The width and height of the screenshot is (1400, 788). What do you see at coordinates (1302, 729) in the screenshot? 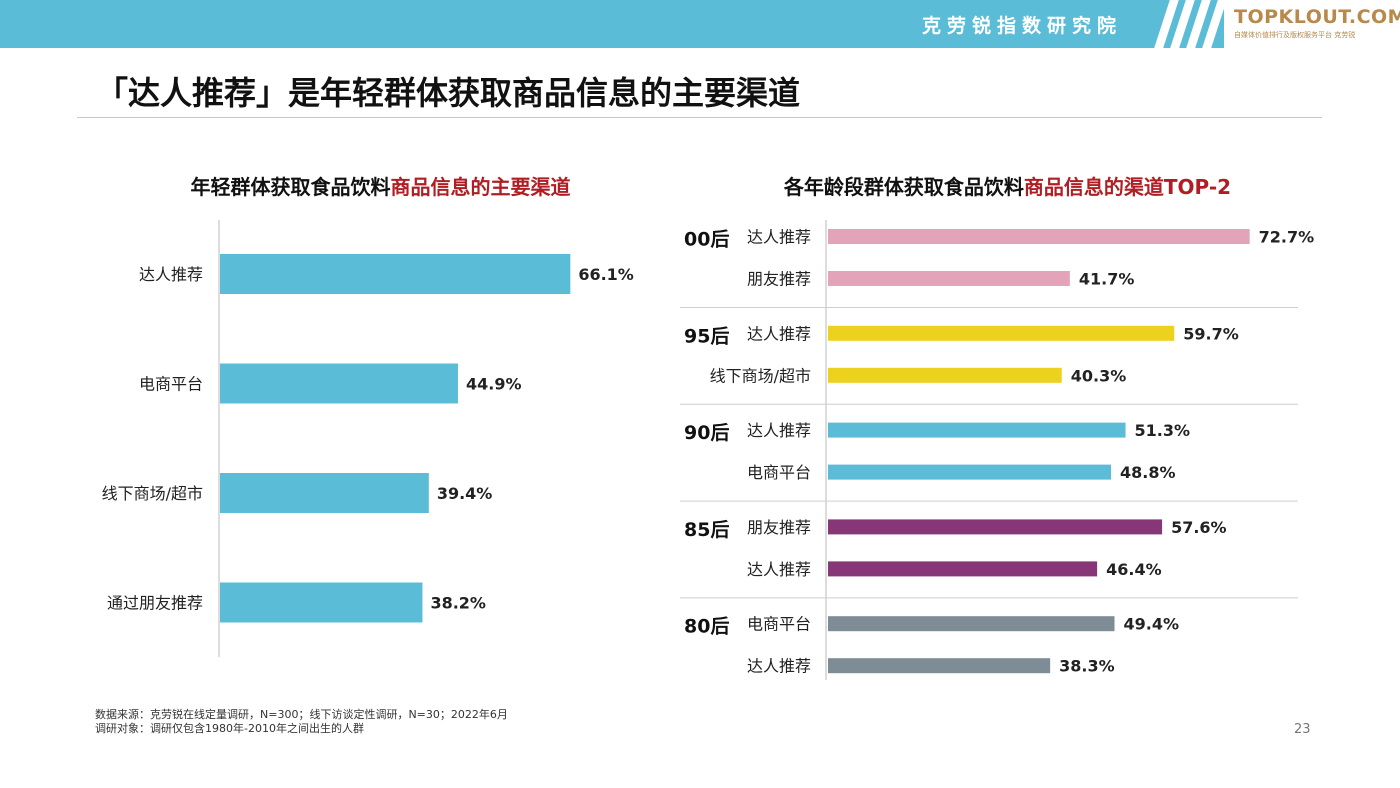
I see `page-number: 23` at bounding box center [1302, 729].